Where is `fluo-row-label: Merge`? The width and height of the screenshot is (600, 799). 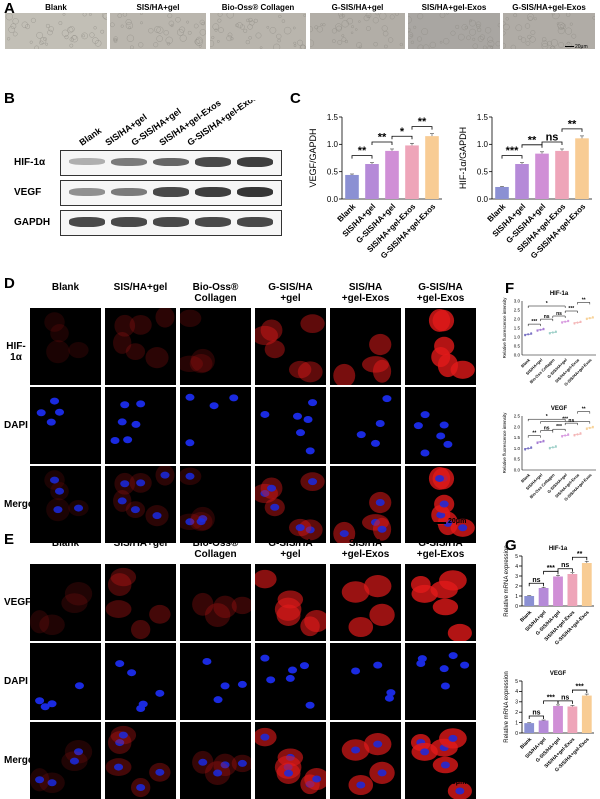 fluo-row-label: Merge is located at coordinates (19, 504).